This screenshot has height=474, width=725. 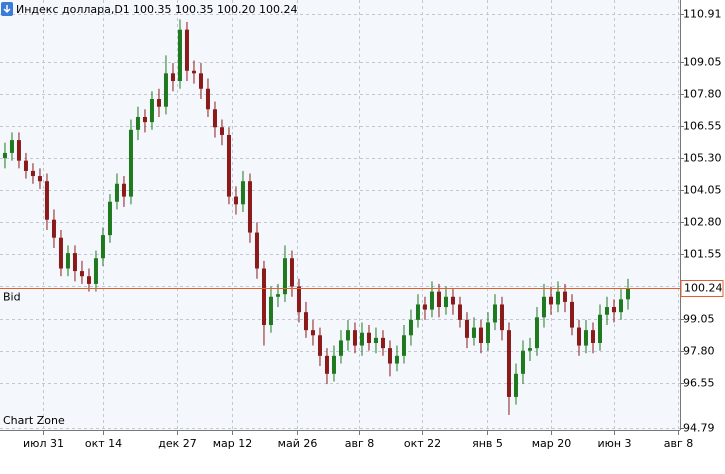 I want to click on bid-label: Bid, so click(x=12, y=297).